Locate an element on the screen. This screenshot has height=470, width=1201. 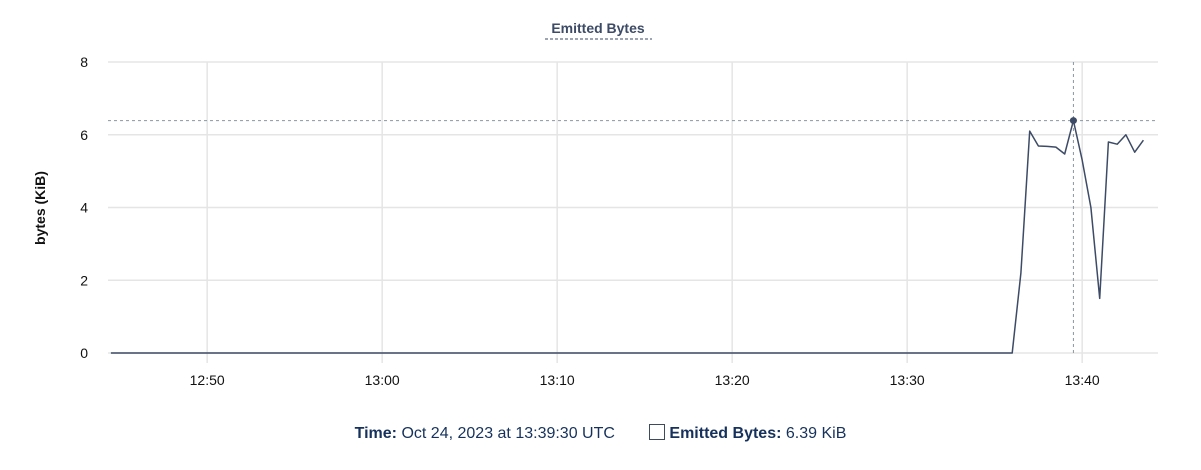
x-tick-label: 12:50 is located at coordinates (207, 380).